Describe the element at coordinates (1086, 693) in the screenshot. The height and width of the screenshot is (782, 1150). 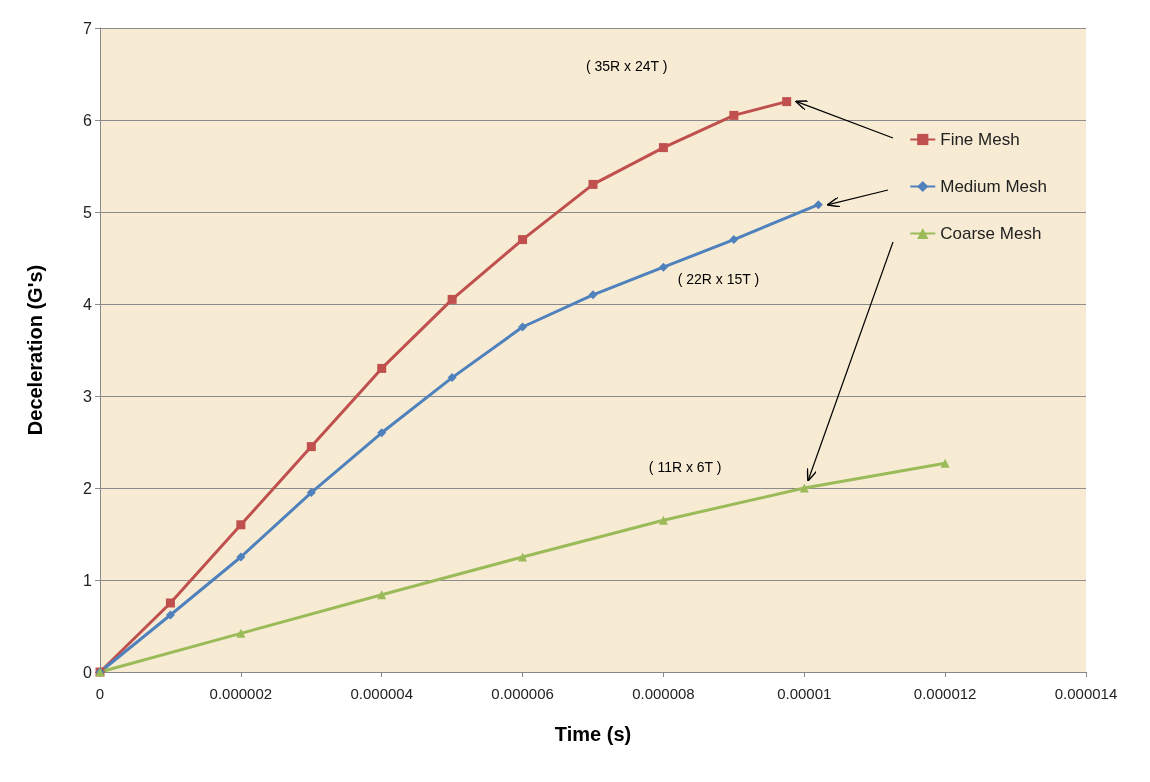
I see `x-tick-label: 0.000014` at that location.